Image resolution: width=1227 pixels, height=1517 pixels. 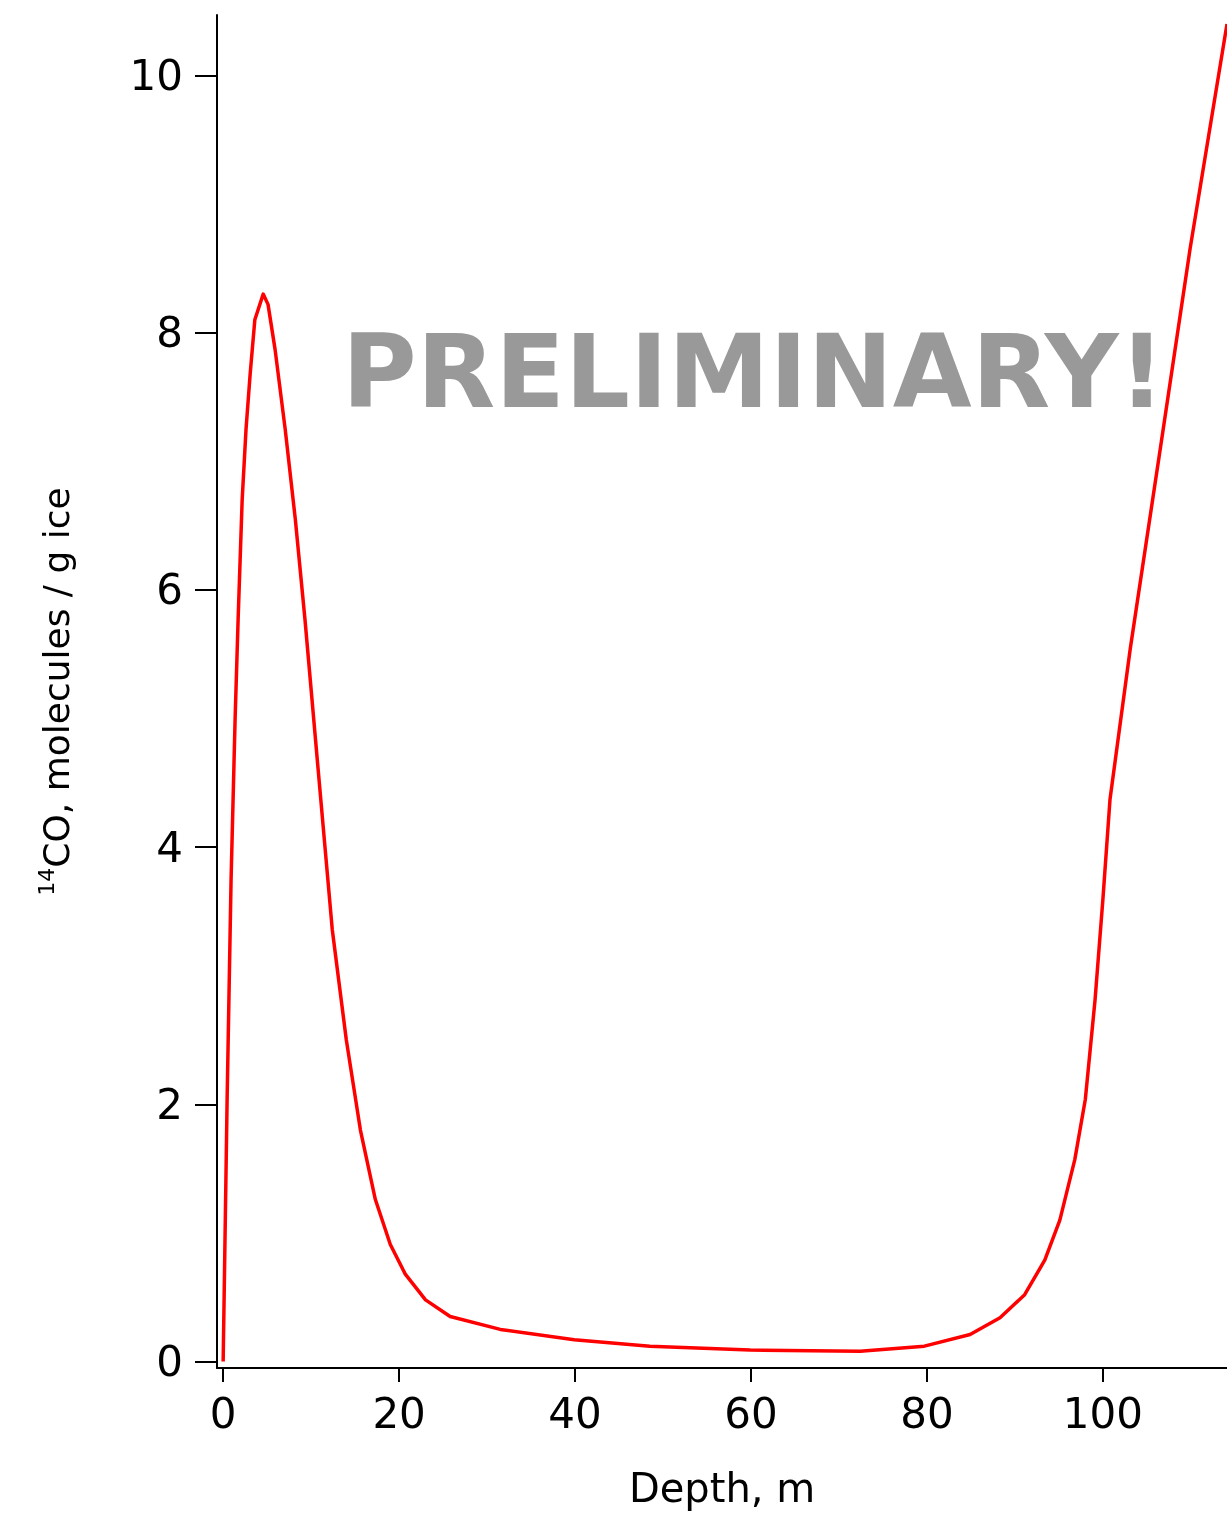 I want to click on x-tick-label: 20, so click(x=399, y=1413).